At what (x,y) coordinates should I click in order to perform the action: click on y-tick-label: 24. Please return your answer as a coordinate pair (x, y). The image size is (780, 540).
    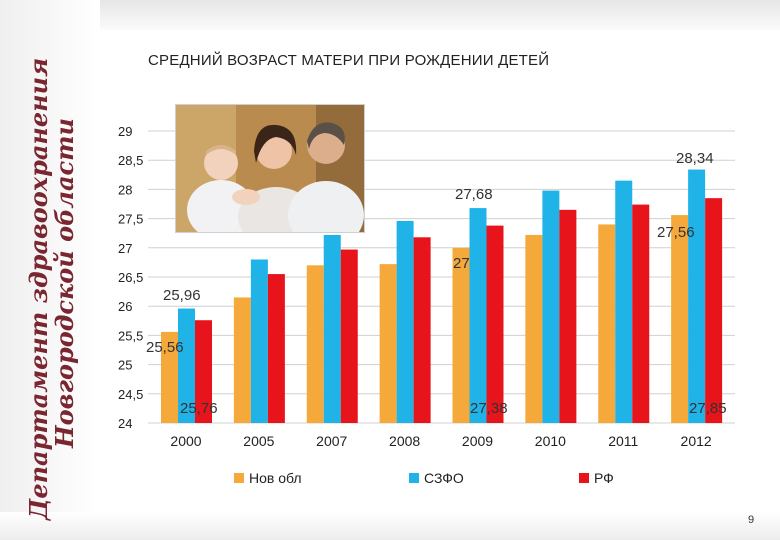
    Looking at the image, I should click on (125, 423).